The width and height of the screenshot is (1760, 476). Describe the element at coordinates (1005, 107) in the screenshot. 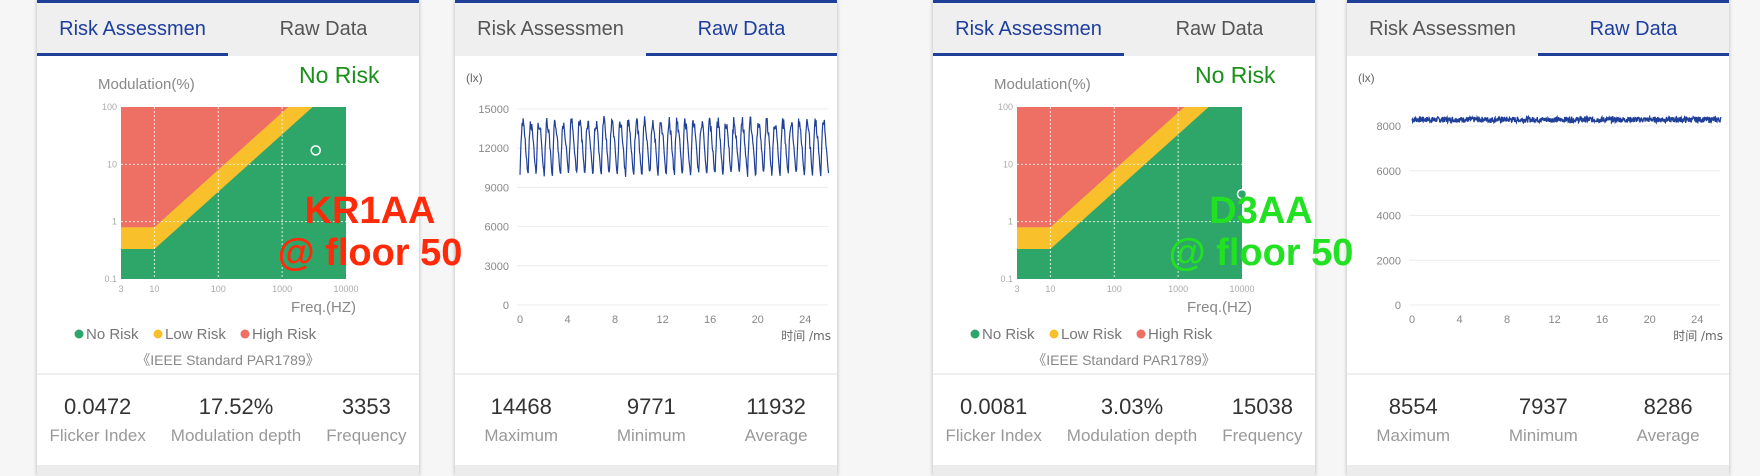

I see `y-tick-label: 100` at that location.